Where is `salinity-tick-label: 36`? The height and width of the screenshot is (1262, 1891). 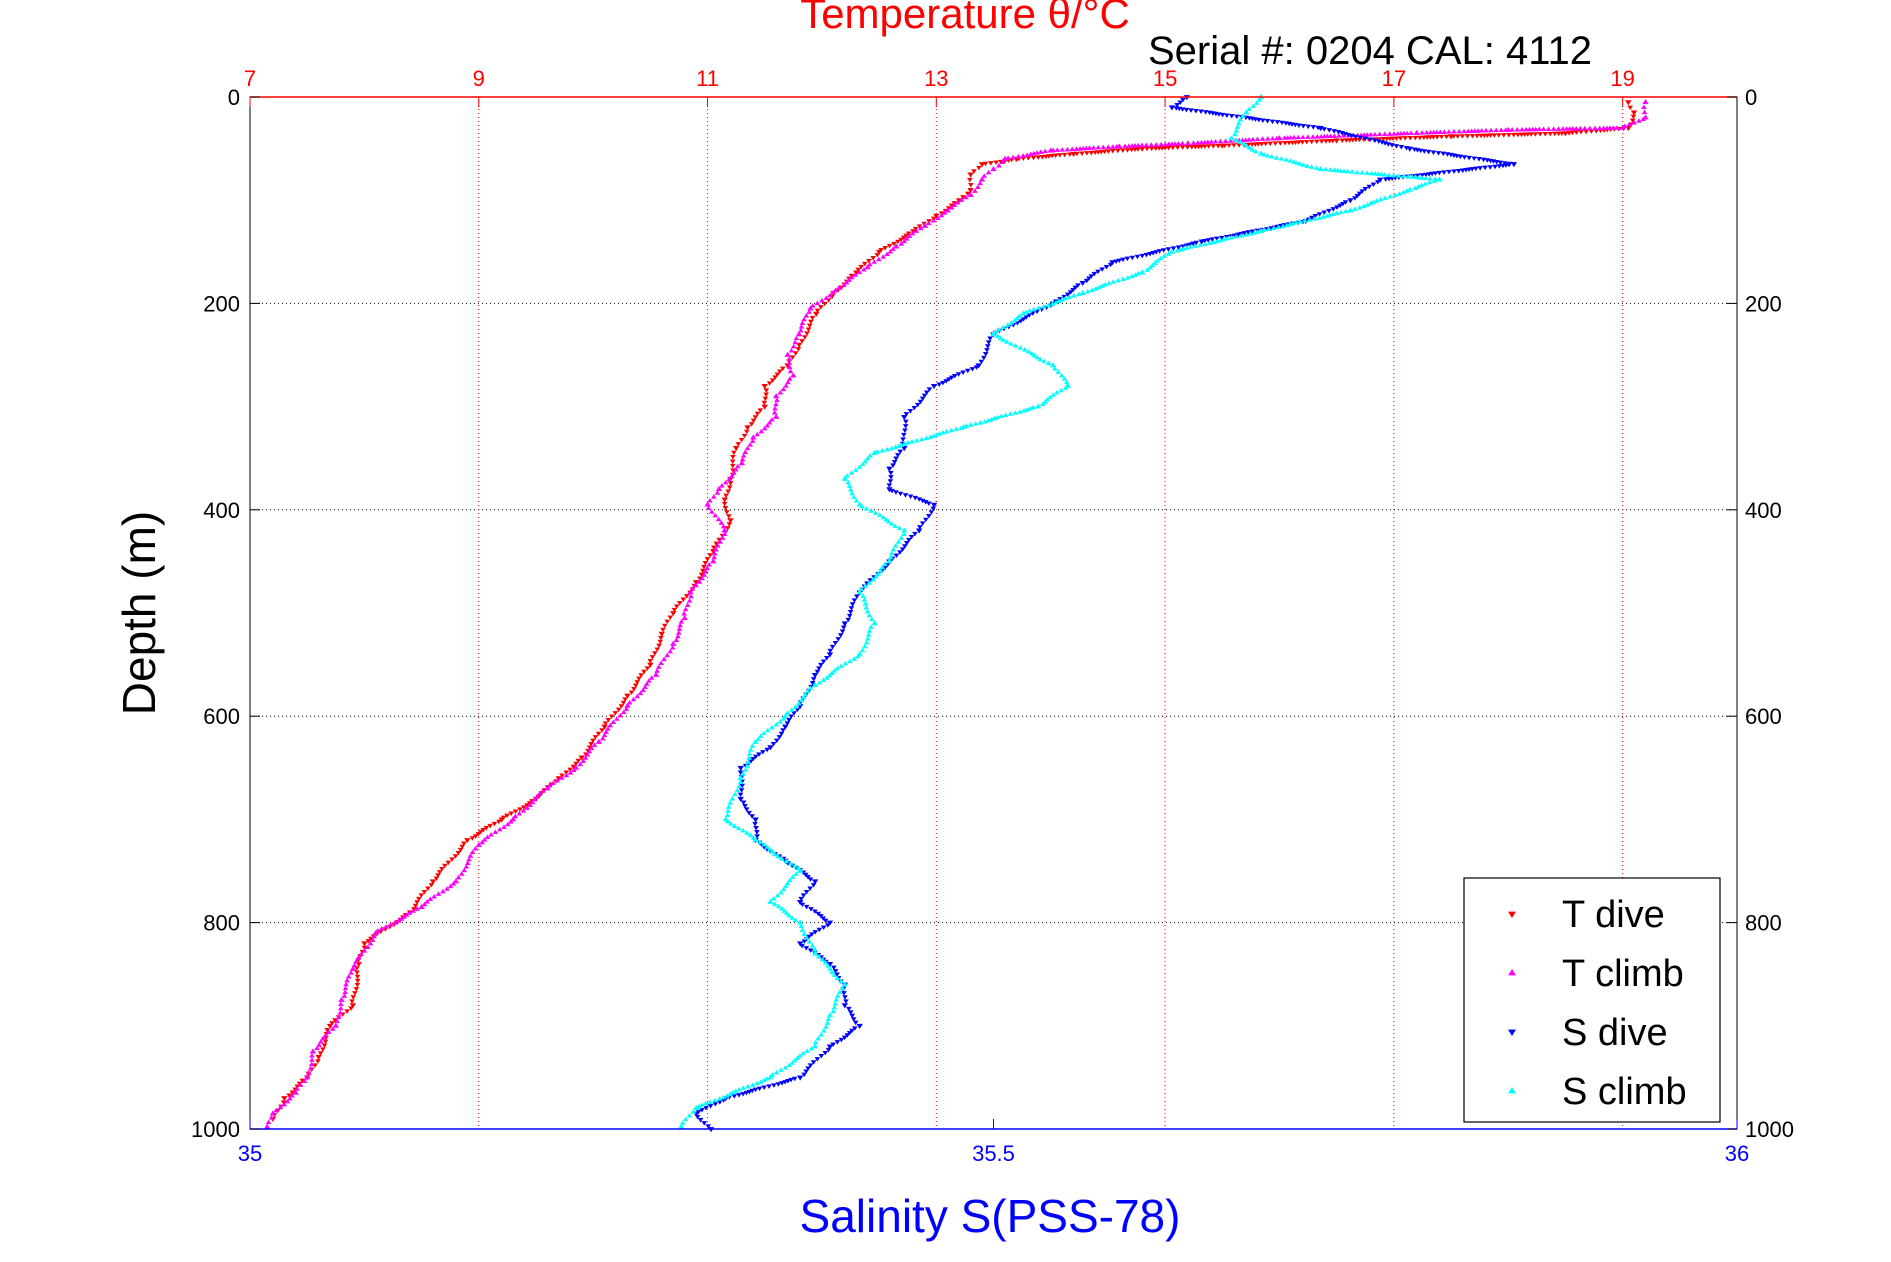
salinity-tick-label: 36 is located at coordinates (1737, 1153).